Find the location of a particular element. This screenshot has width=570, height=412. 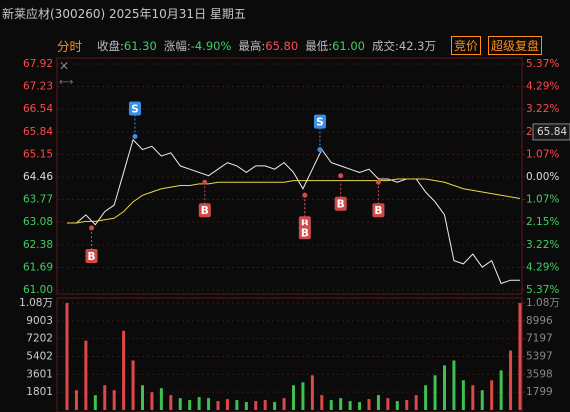

y-tick-label: 63.08 is located at coordinates (38, 222).